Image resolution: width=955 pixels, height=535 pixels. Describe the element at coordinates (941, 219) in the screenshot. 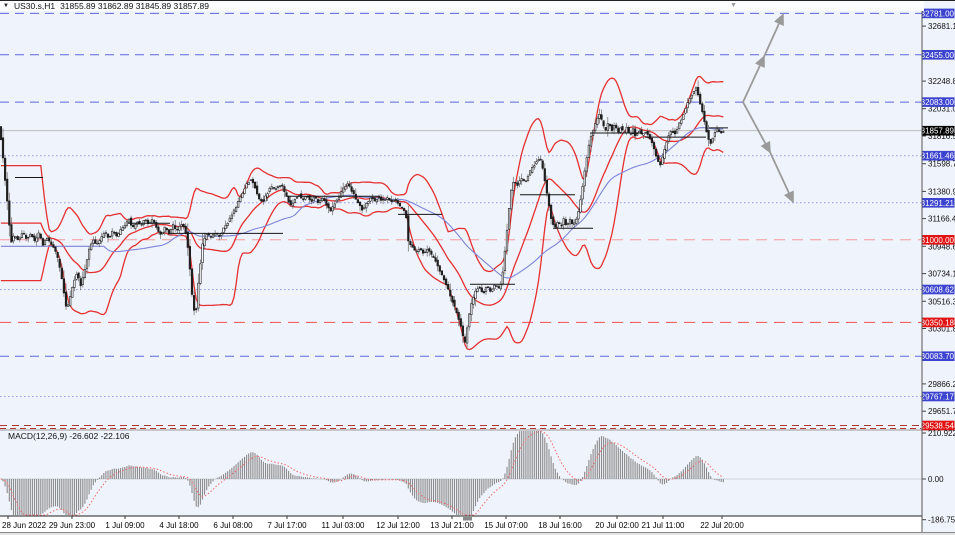

I see `price-tick-label: 31166.40` at that location.